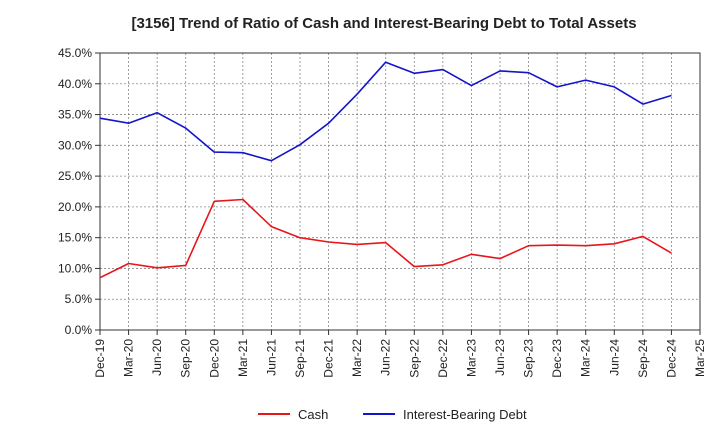 The width and height of the screenshot is (720, 440). I want to click on x-tick-label: Dec-21, so click(329, 358).